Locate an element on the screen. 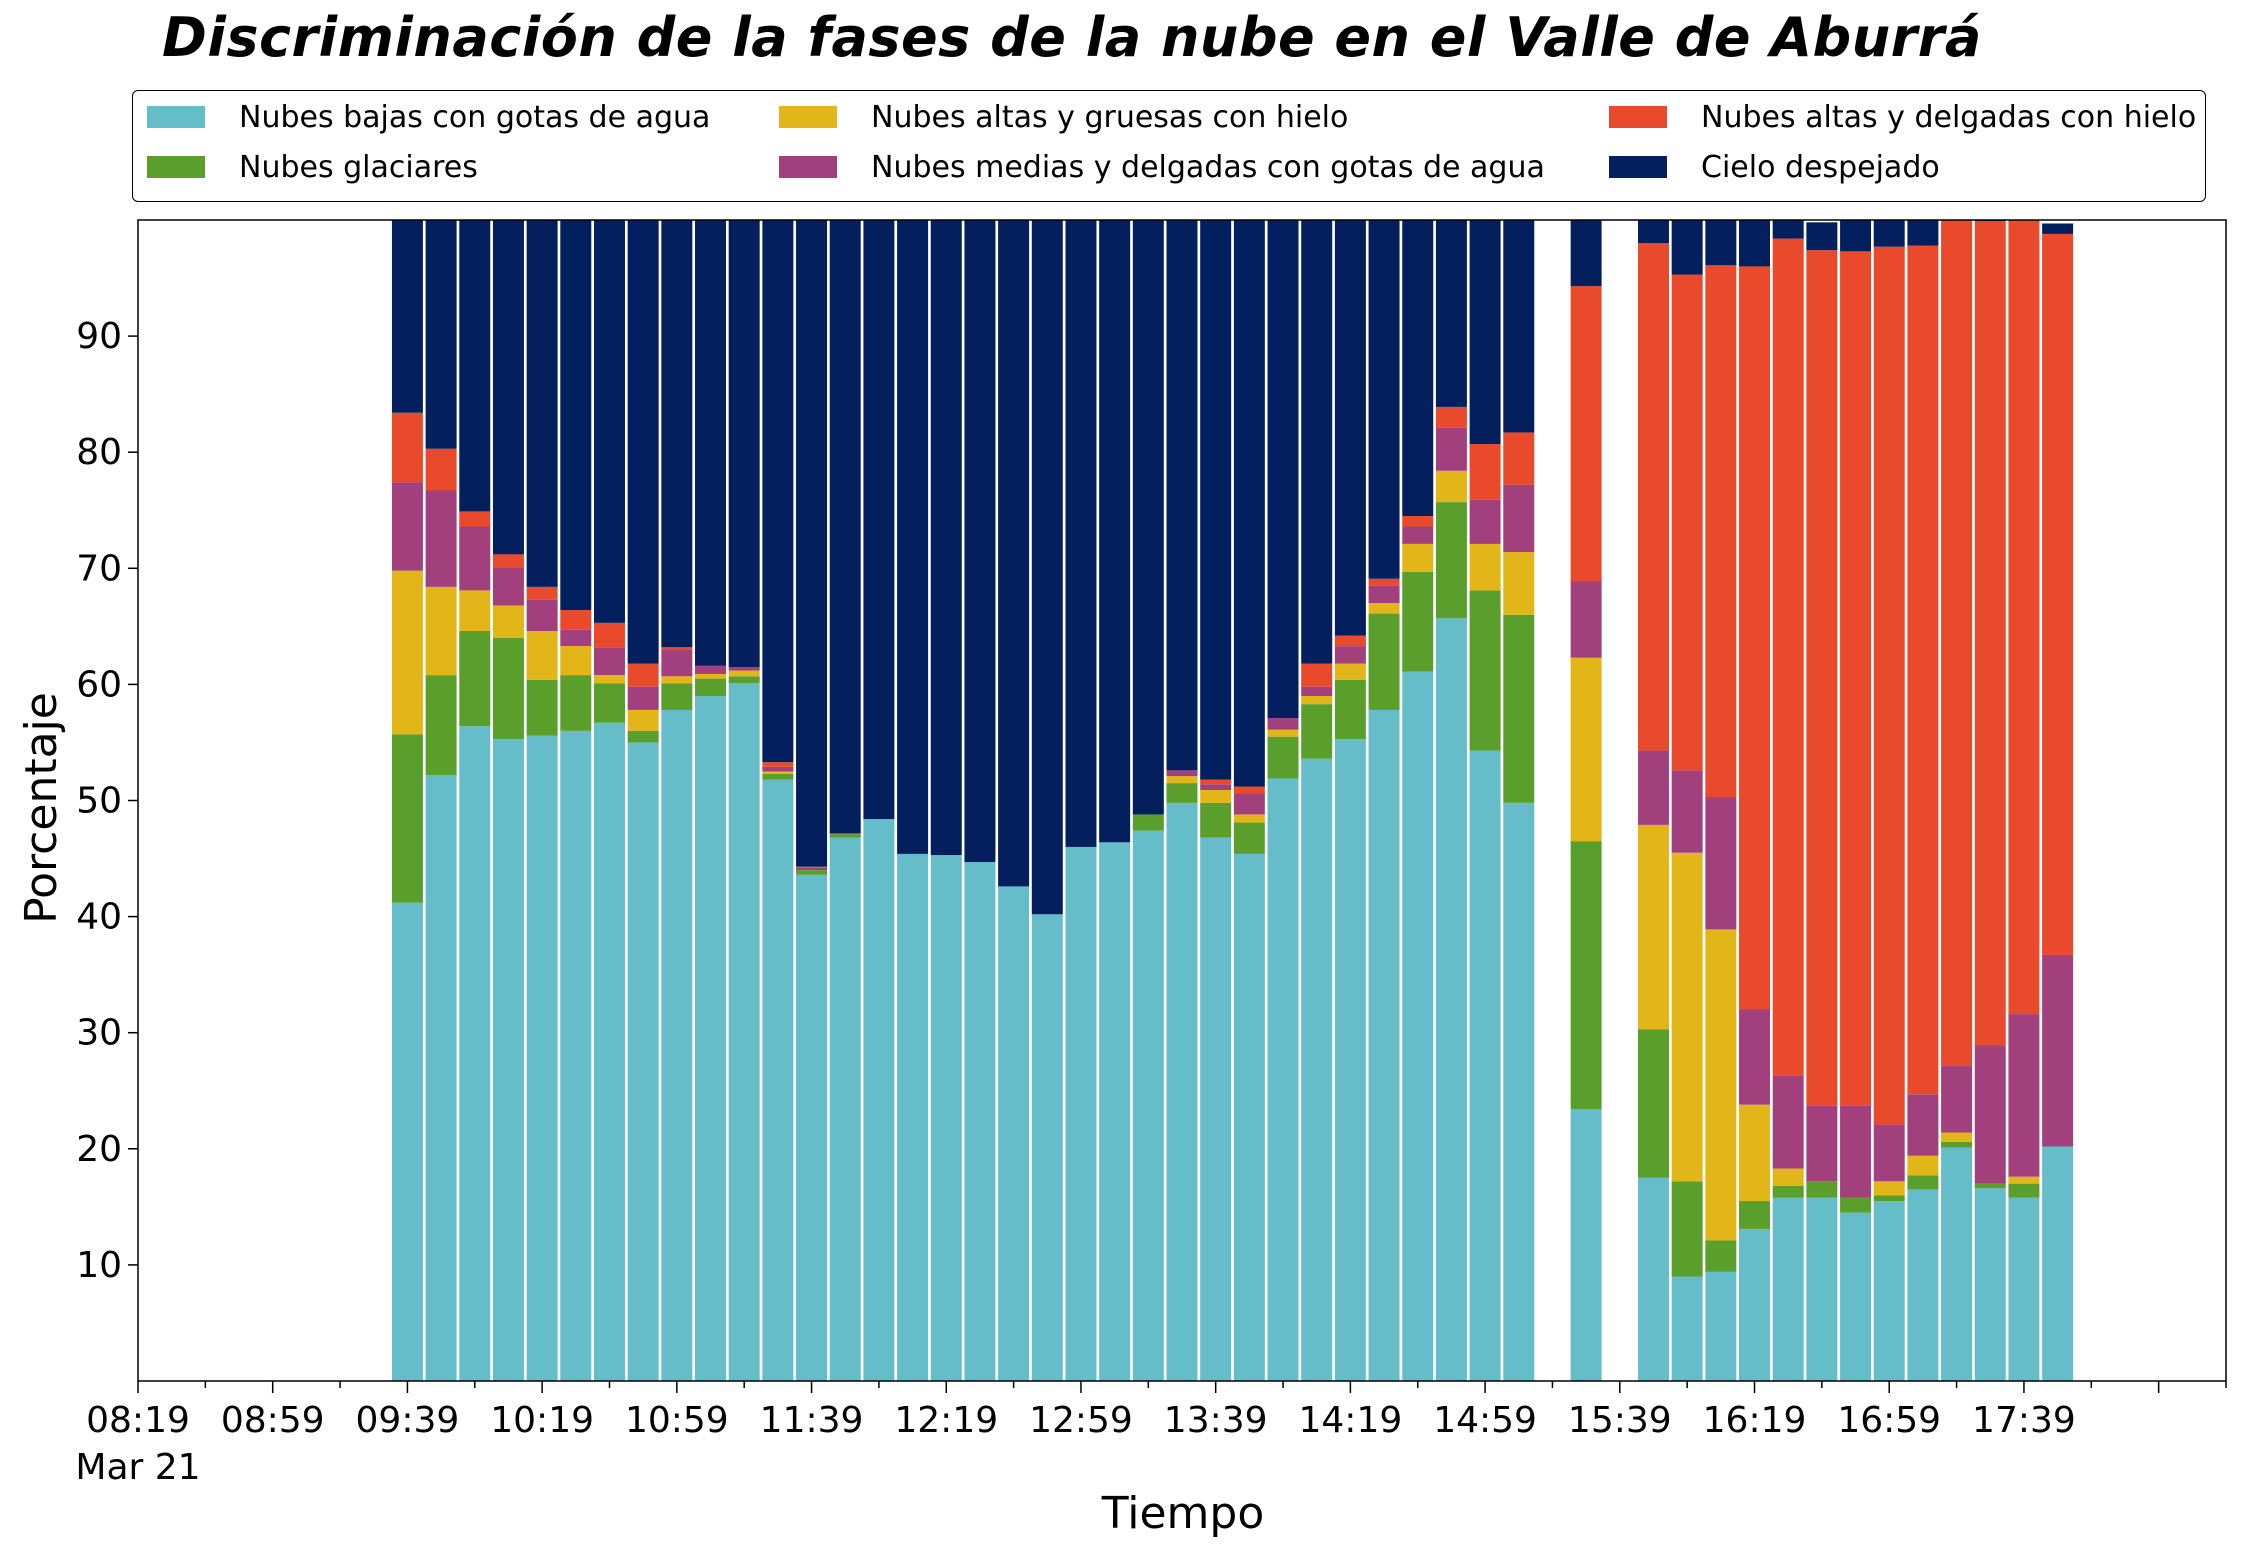 This screenshot has height=1559, width=2244. x-tick-label: 12:19 is located at coordinates (946, 1420).